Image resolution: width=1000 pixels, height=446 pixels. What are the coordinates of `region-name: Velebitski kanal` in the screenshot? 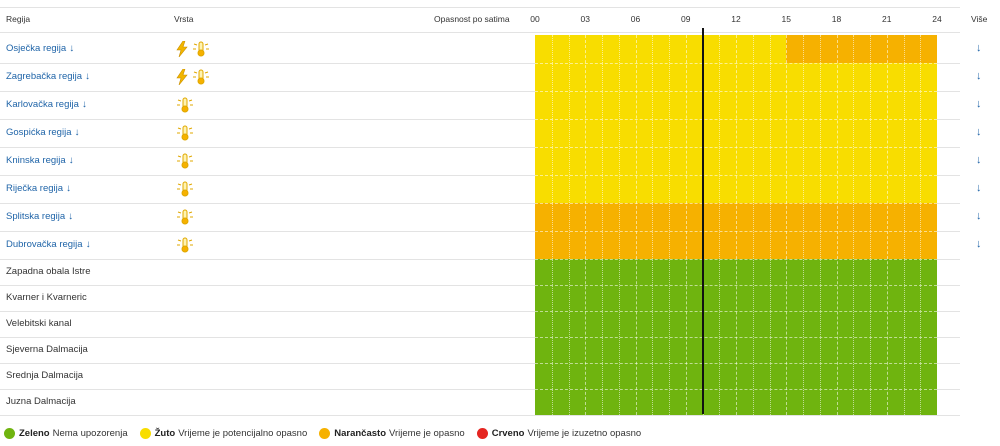 It's located at (38, 323).